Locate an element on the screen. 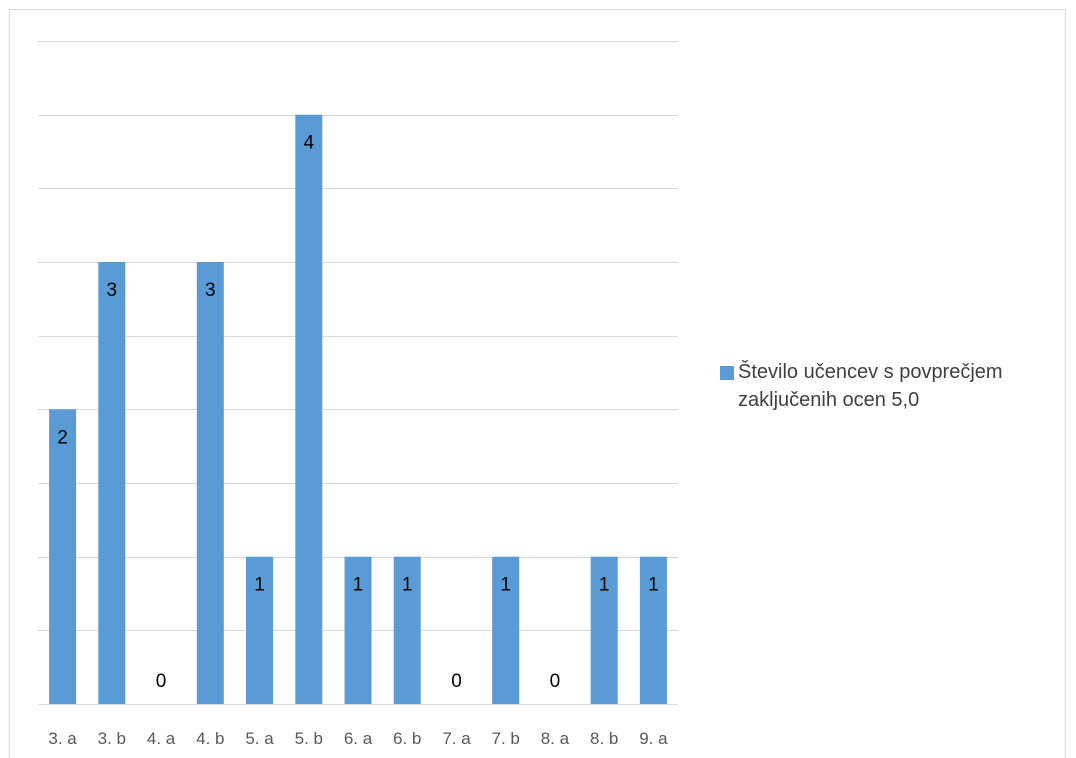 Image resolution: width=1076 pixels, height=758 pixels. x-tick-label: 4. a is located at coordinates (161, 738).